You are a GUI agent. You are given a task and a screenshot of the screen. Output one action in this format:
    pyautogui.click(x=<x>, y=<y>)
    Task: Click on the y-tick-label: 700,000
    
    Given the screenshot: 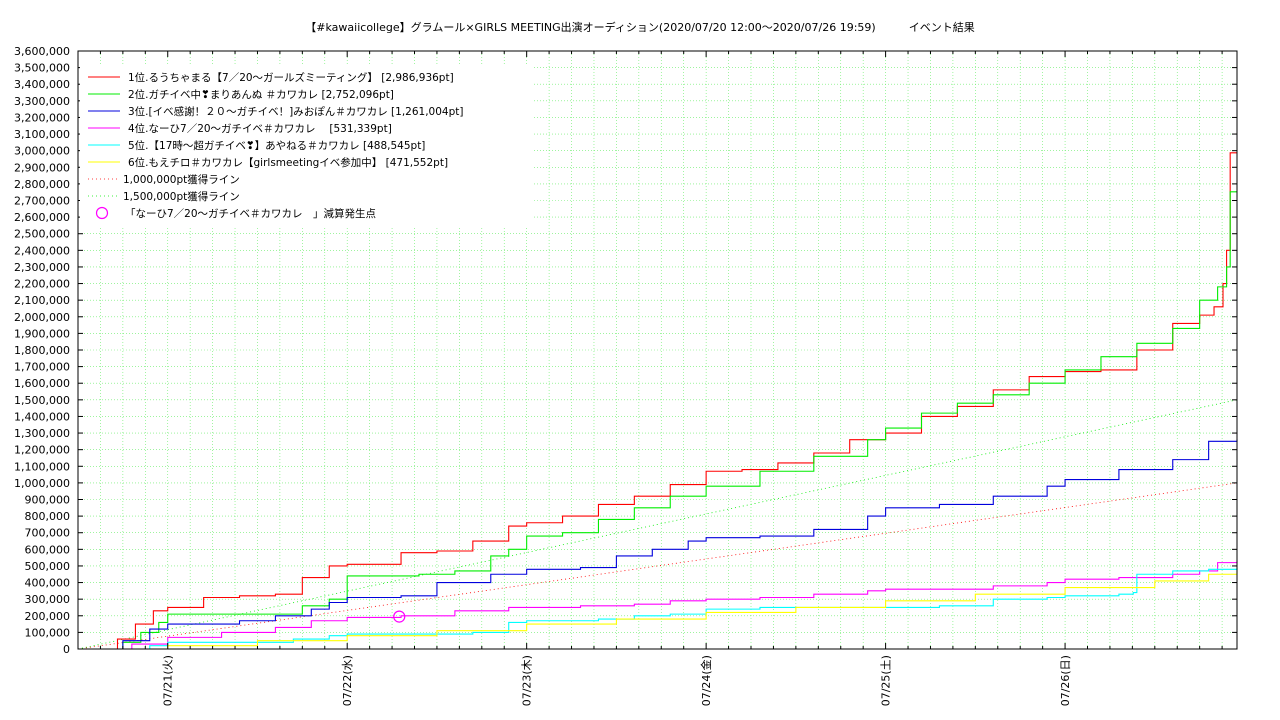 What is the action you would take?
    pyautogui.click(x=48, y=533)
    